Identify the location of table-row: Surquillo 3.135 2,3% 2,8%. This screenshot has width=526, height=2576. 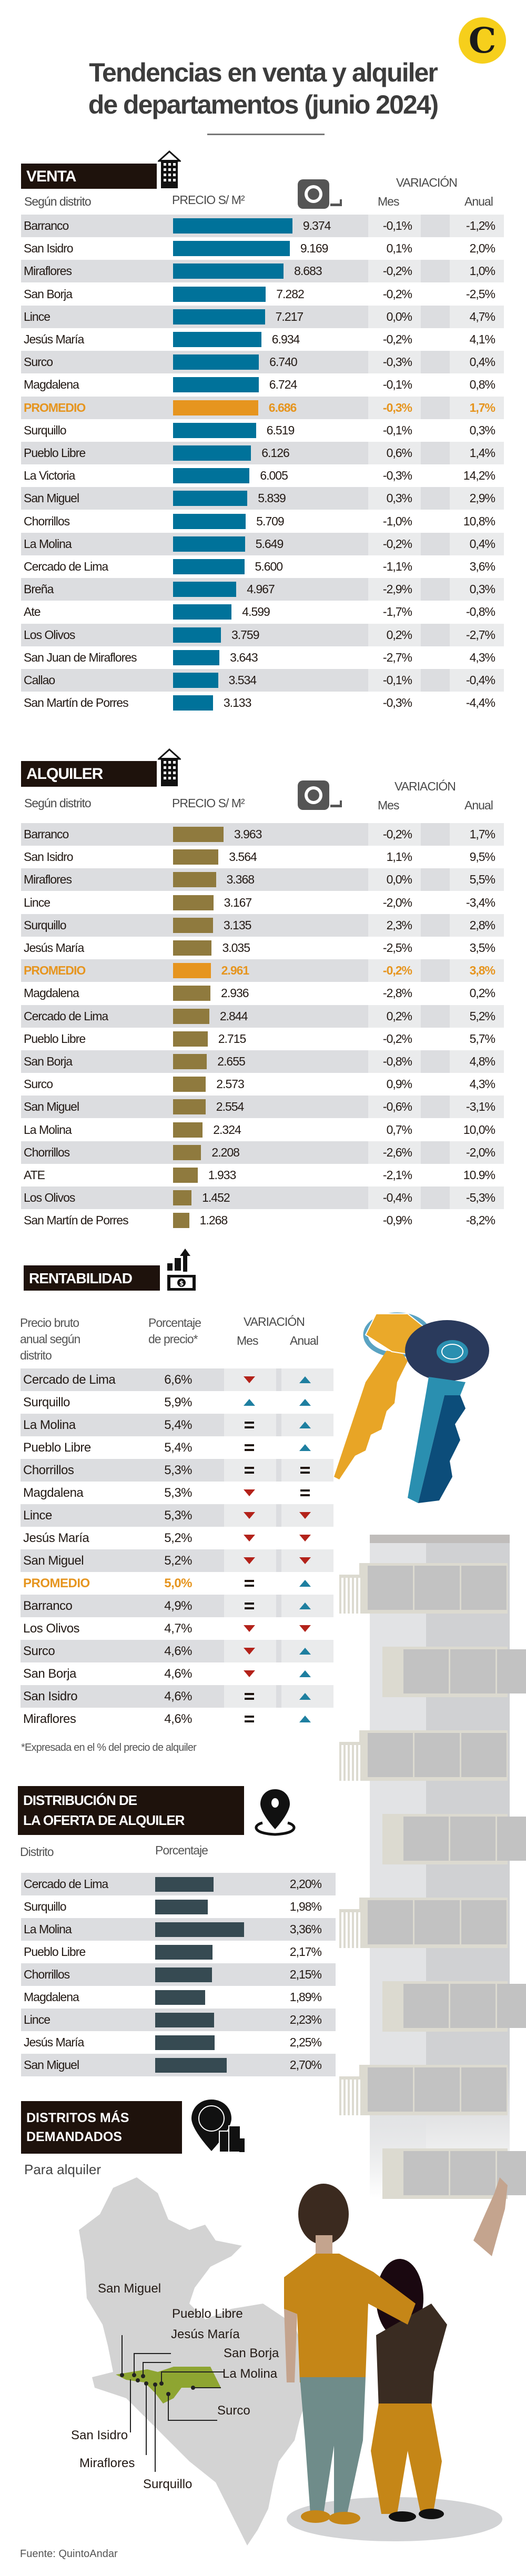
(262, 926).